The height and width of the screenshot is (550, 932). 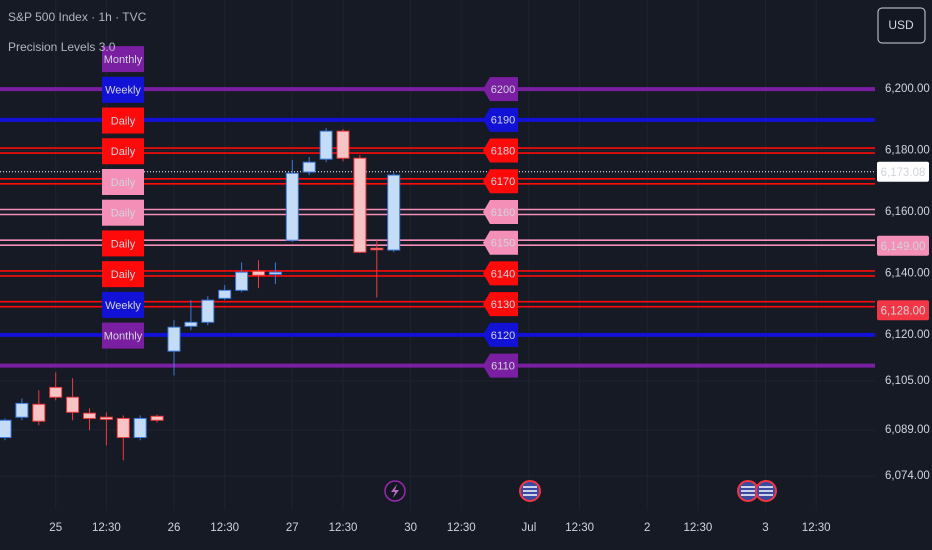 What do you see at coordinates (907, 335) in the screenshot?
I see `y-tick-label: 6,120.00` at bounding box center [907, 335].